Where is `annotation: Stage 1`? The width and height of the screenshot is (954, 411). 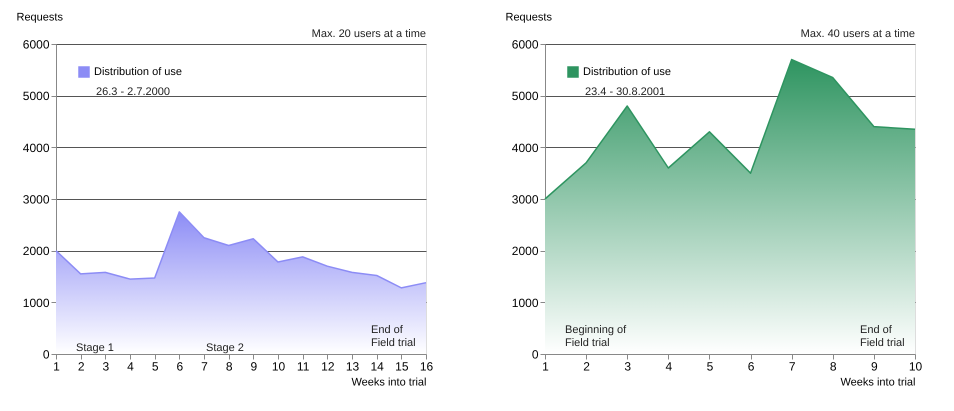
annotation: Stage 1 is located at coordinates (95, 348).